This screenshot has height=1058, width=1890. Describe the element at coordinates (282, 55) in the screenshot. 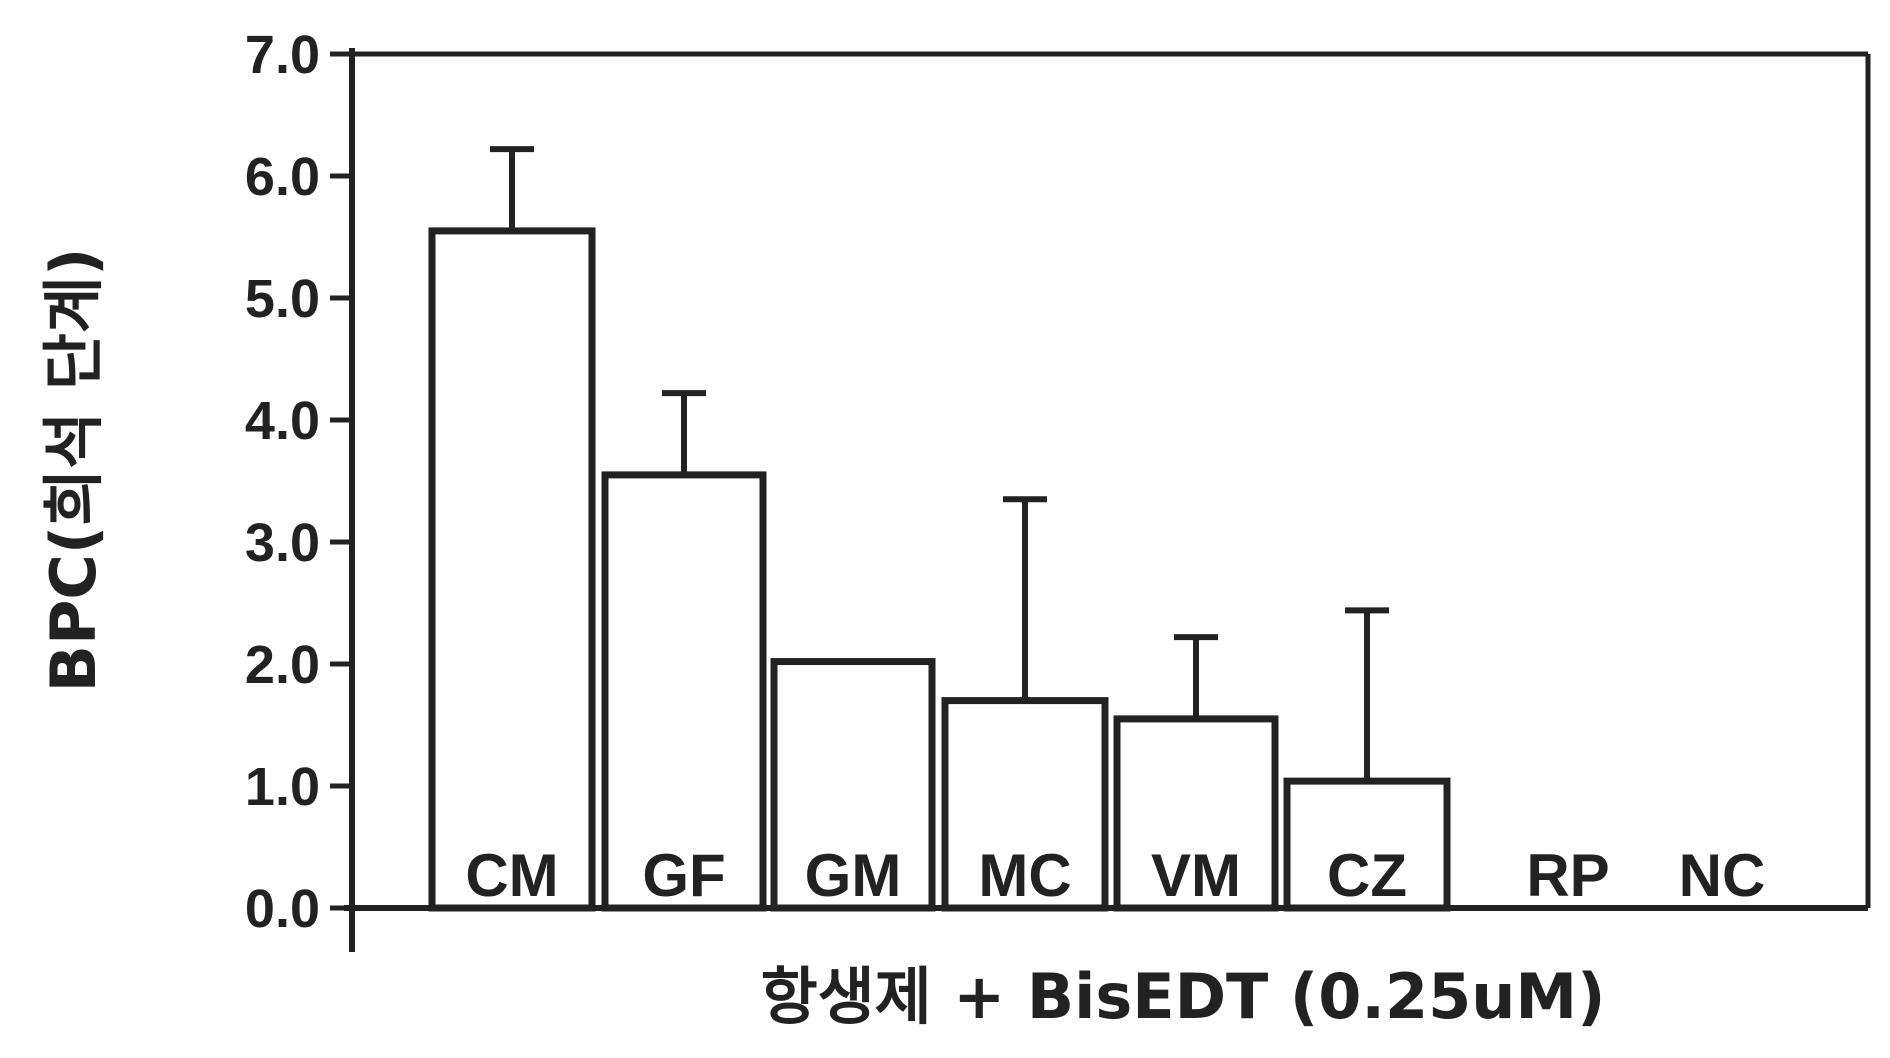

I see `y-tick-label: 7.0` at that location.